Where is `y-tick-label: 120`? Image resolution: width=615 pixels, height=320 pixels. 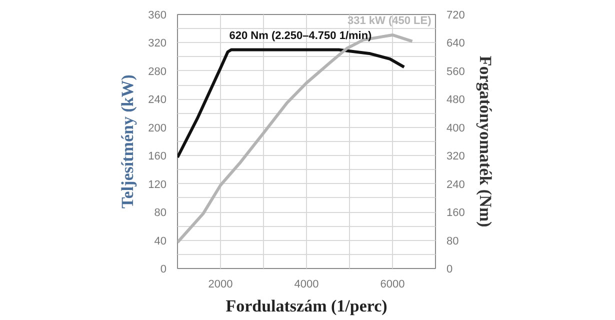 y-tick-label: 120 is located at coordinates (157, 184).